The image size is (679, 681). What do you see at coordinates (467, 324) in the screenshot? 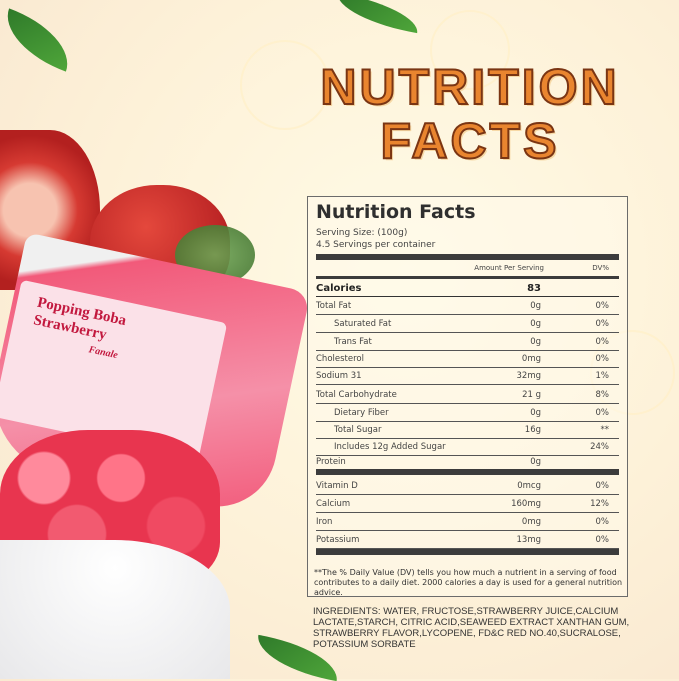
I see `nutrient-row: Saturated Fat 0g 0%` at bounding box center [467, 324].